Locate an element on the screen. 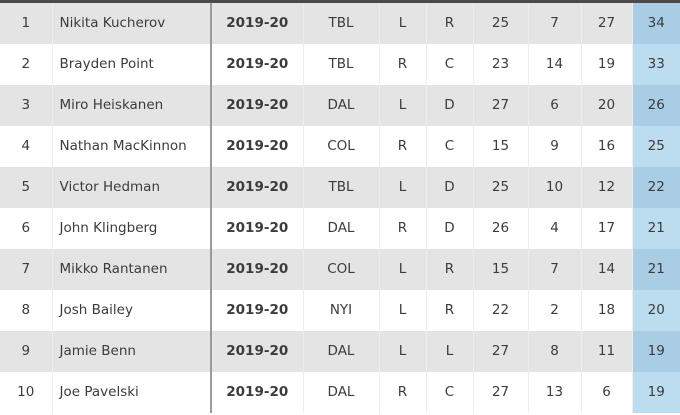  cell-player: Victor Hedman is located at coordinates (132, 187).